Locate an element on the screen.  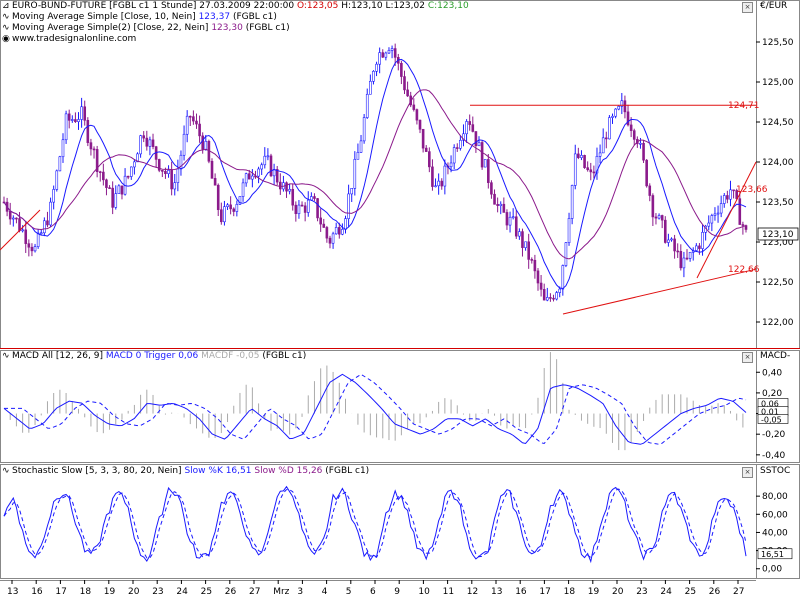
date-tick-label: 4 is located at coordinates (325, 592).